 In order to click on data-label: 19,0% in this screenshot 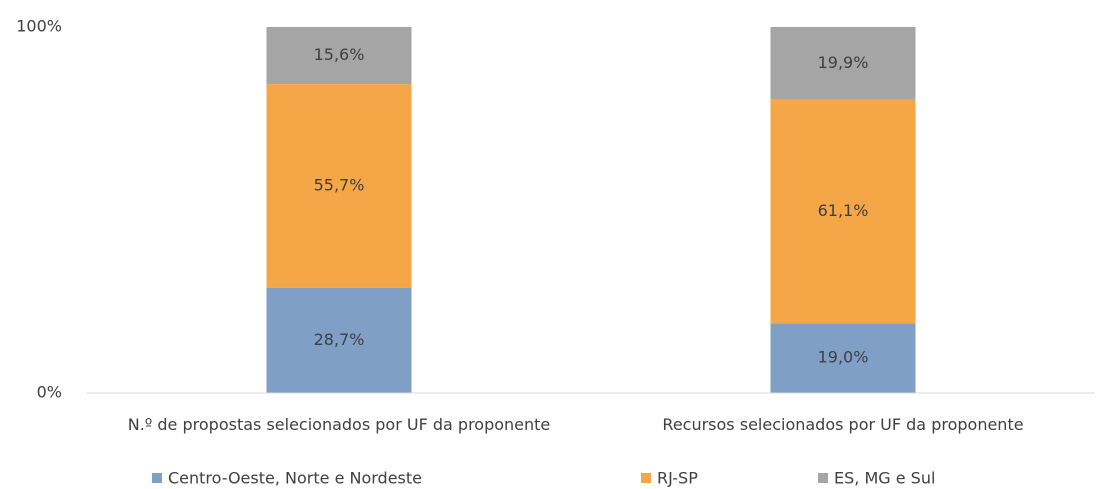, I will do `click(843, 357)`.